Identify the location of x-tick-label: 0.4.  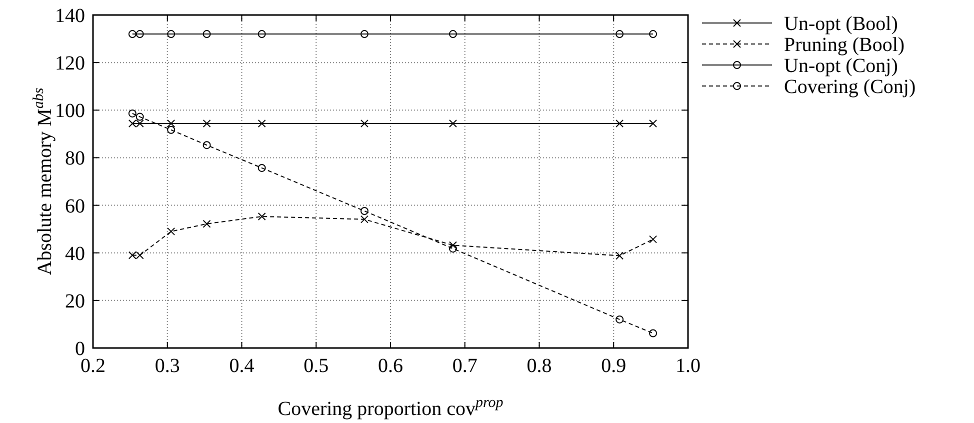
(241, 366).